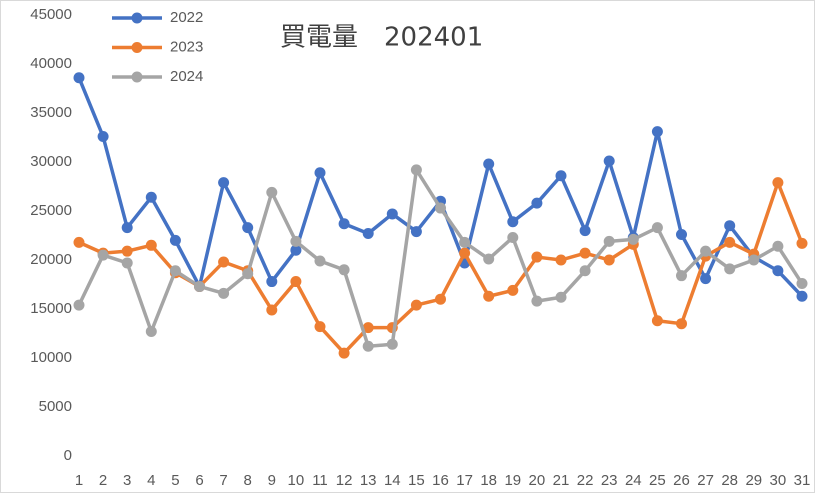 The width and height of the screenshot is (815, 498). What do you see at coordinates (368, 480) in the screenshot?
I see `x-tick-label: 13` at bounding box center [368, 480].